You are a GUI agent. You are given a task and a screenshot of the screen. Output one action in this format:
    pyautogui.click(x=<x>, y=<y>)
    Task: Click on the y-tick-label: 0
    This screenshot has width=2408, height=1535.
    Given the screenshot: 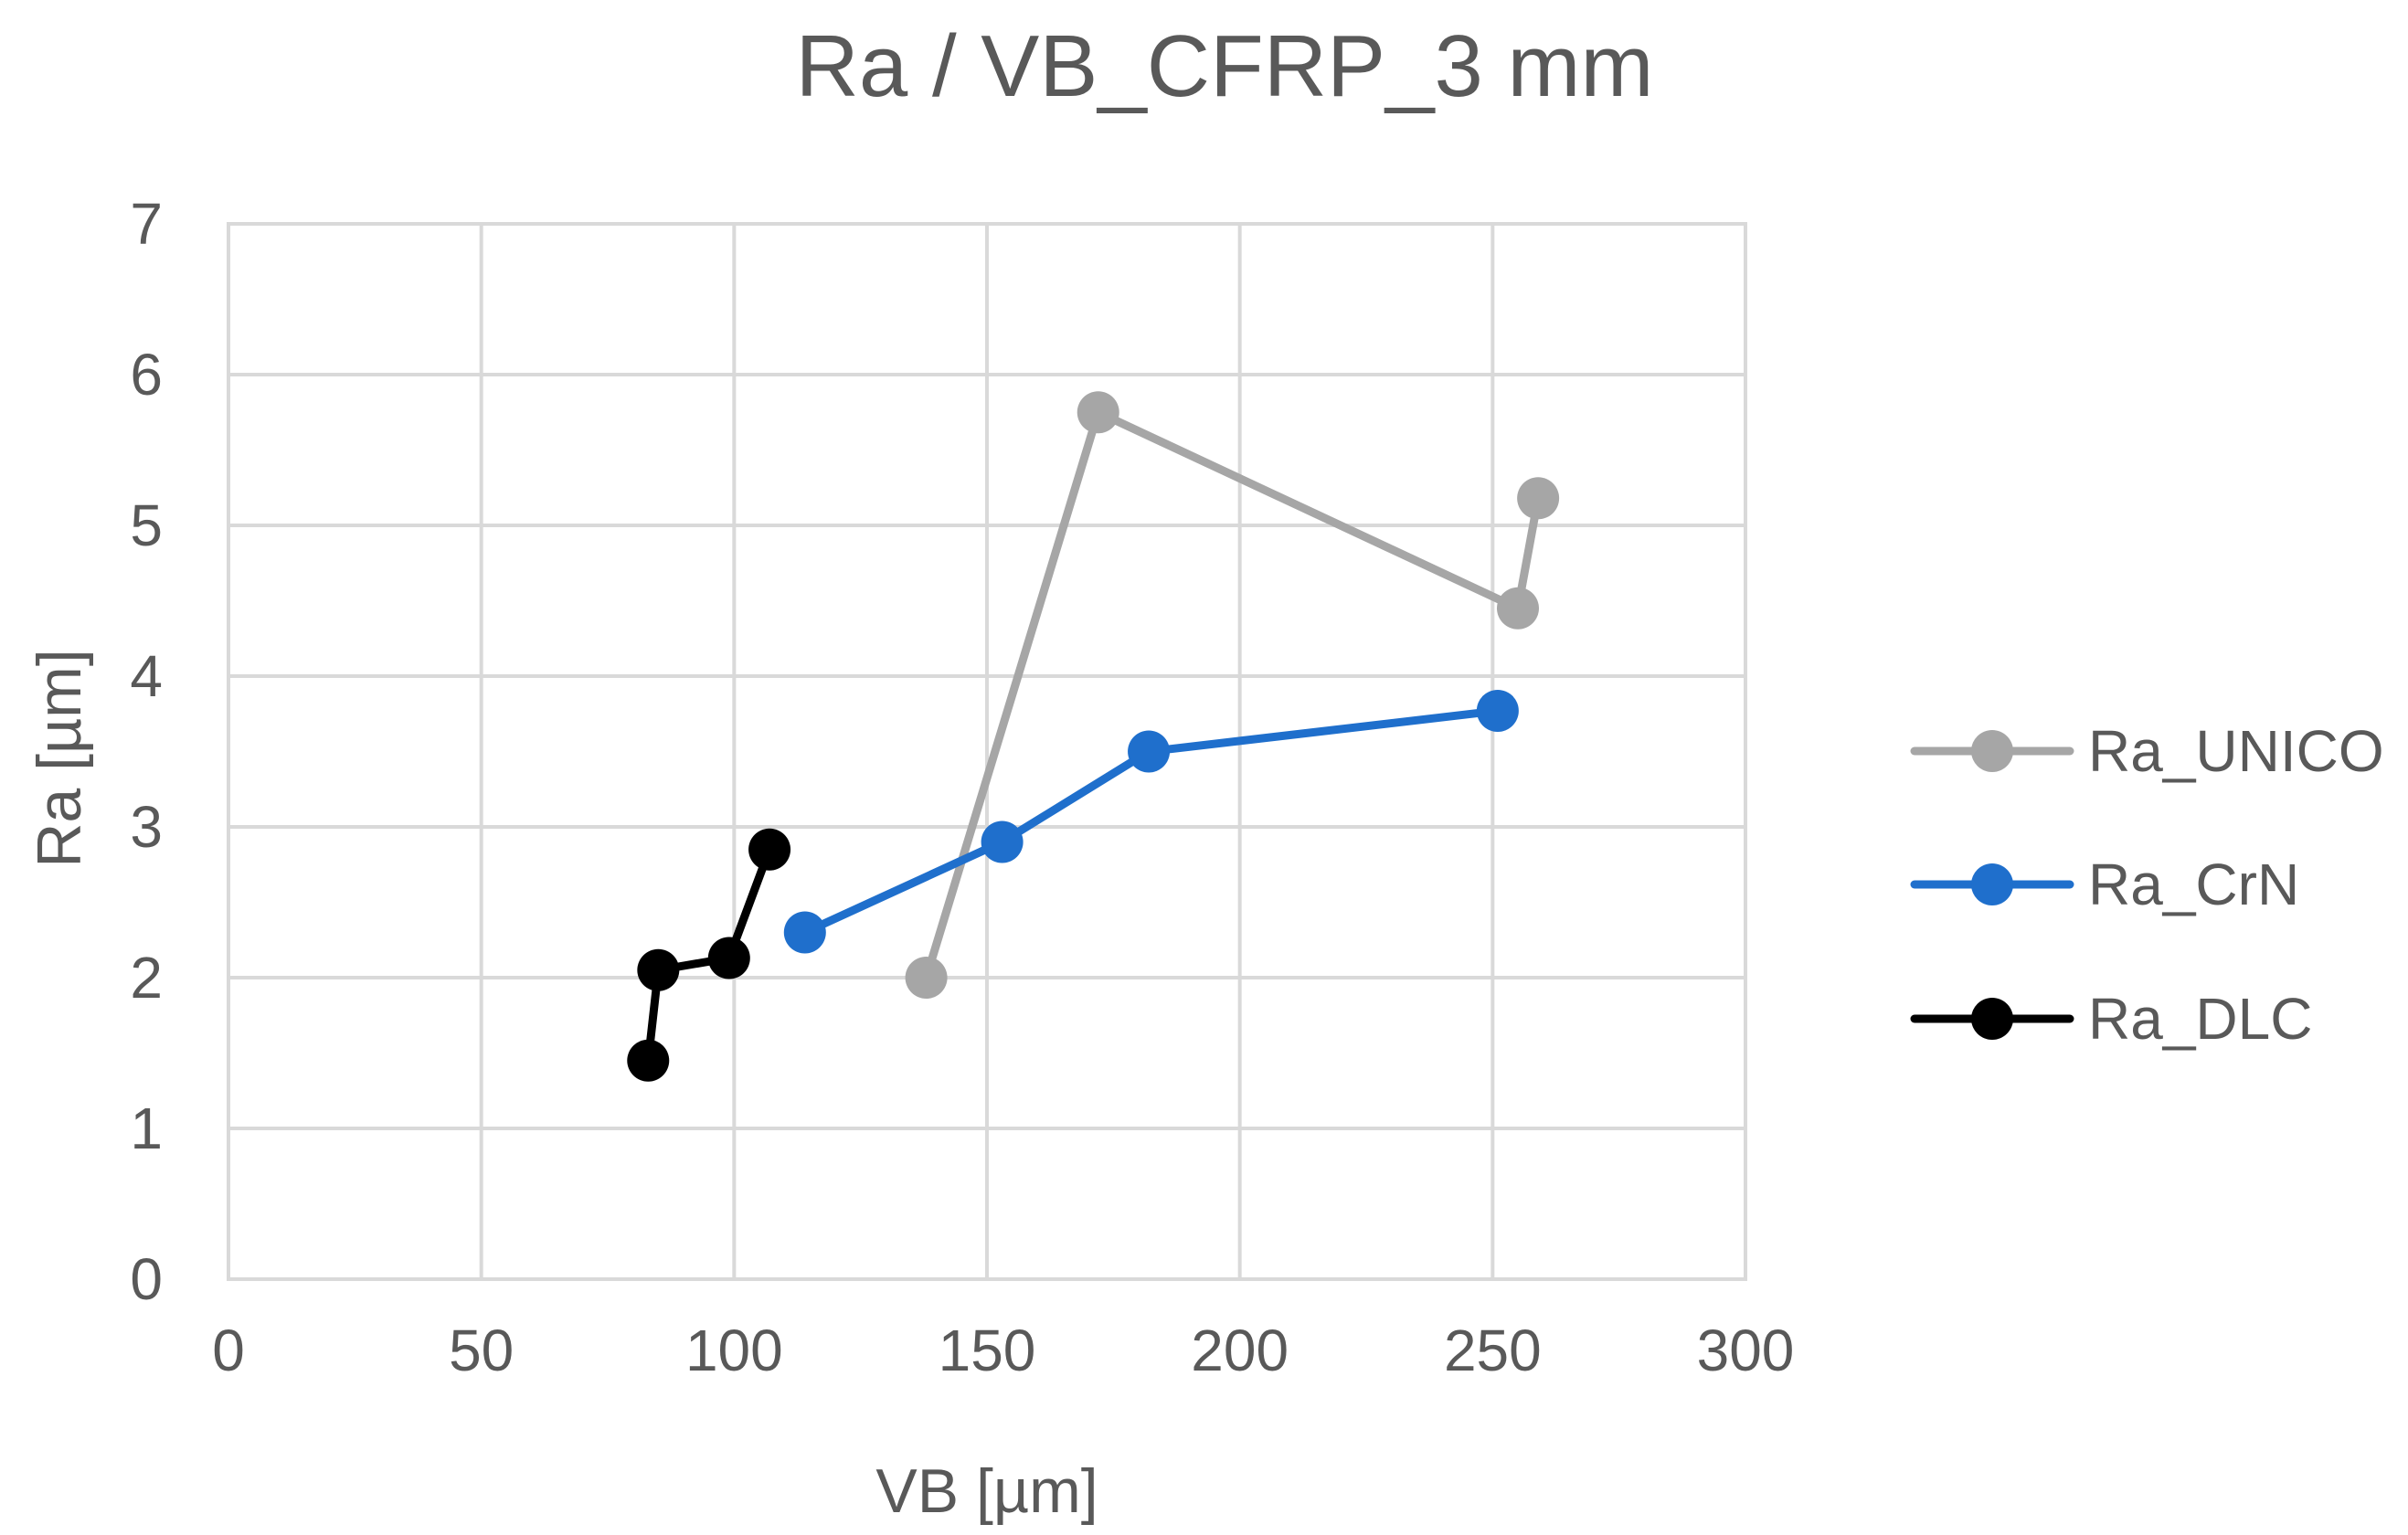 What is the action you would take?
    pyautogui.click(x=147, y=1279)
    